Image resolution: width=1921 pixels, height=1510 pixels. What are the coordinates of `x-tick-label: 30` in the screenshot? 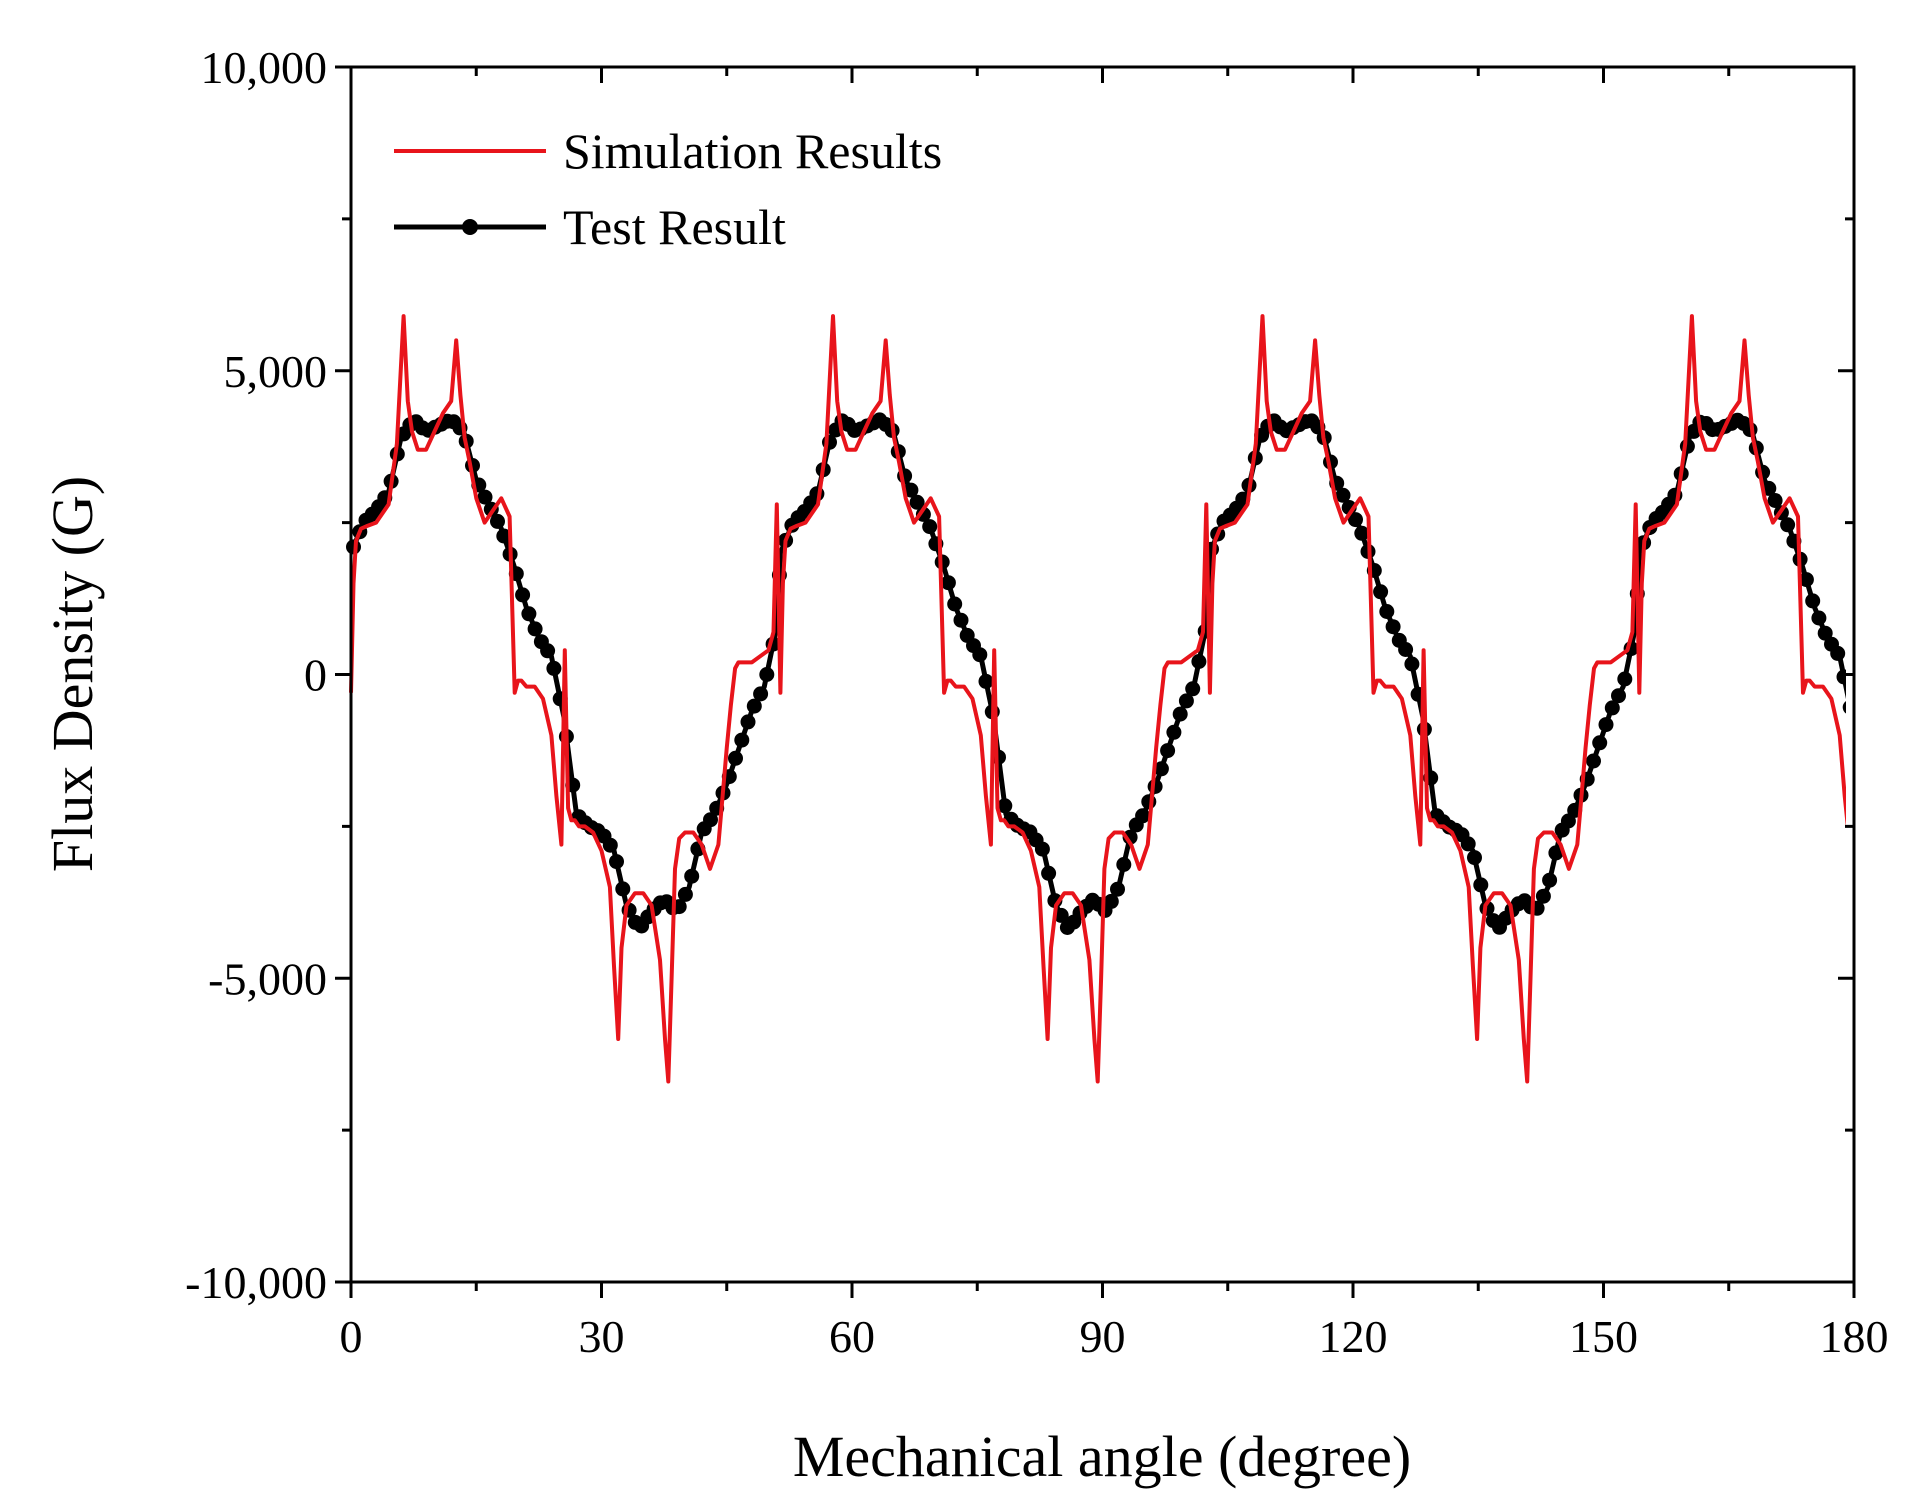 It's located at (602, 1336).